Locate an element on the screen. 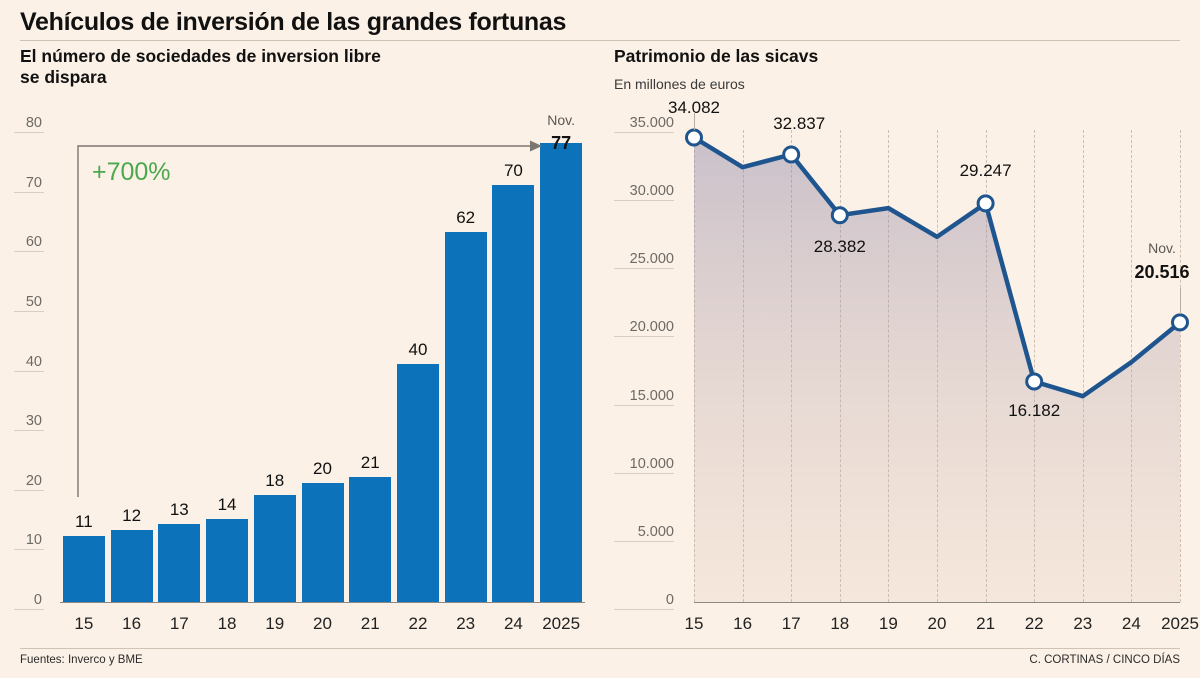 Image resolution: width=1200 pixels, height=678 pixels. nov-tag-bar: Nov. is located at coordinates (561, 120).